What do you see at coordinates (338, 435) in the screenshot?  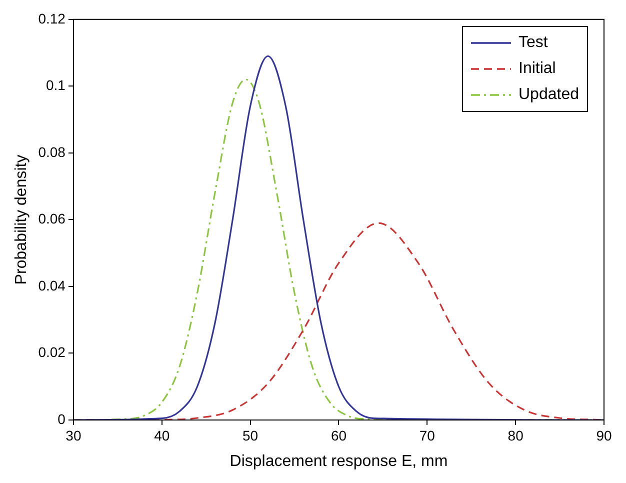 I see `x-tick-label: 60` at bounding box center [338, 435].